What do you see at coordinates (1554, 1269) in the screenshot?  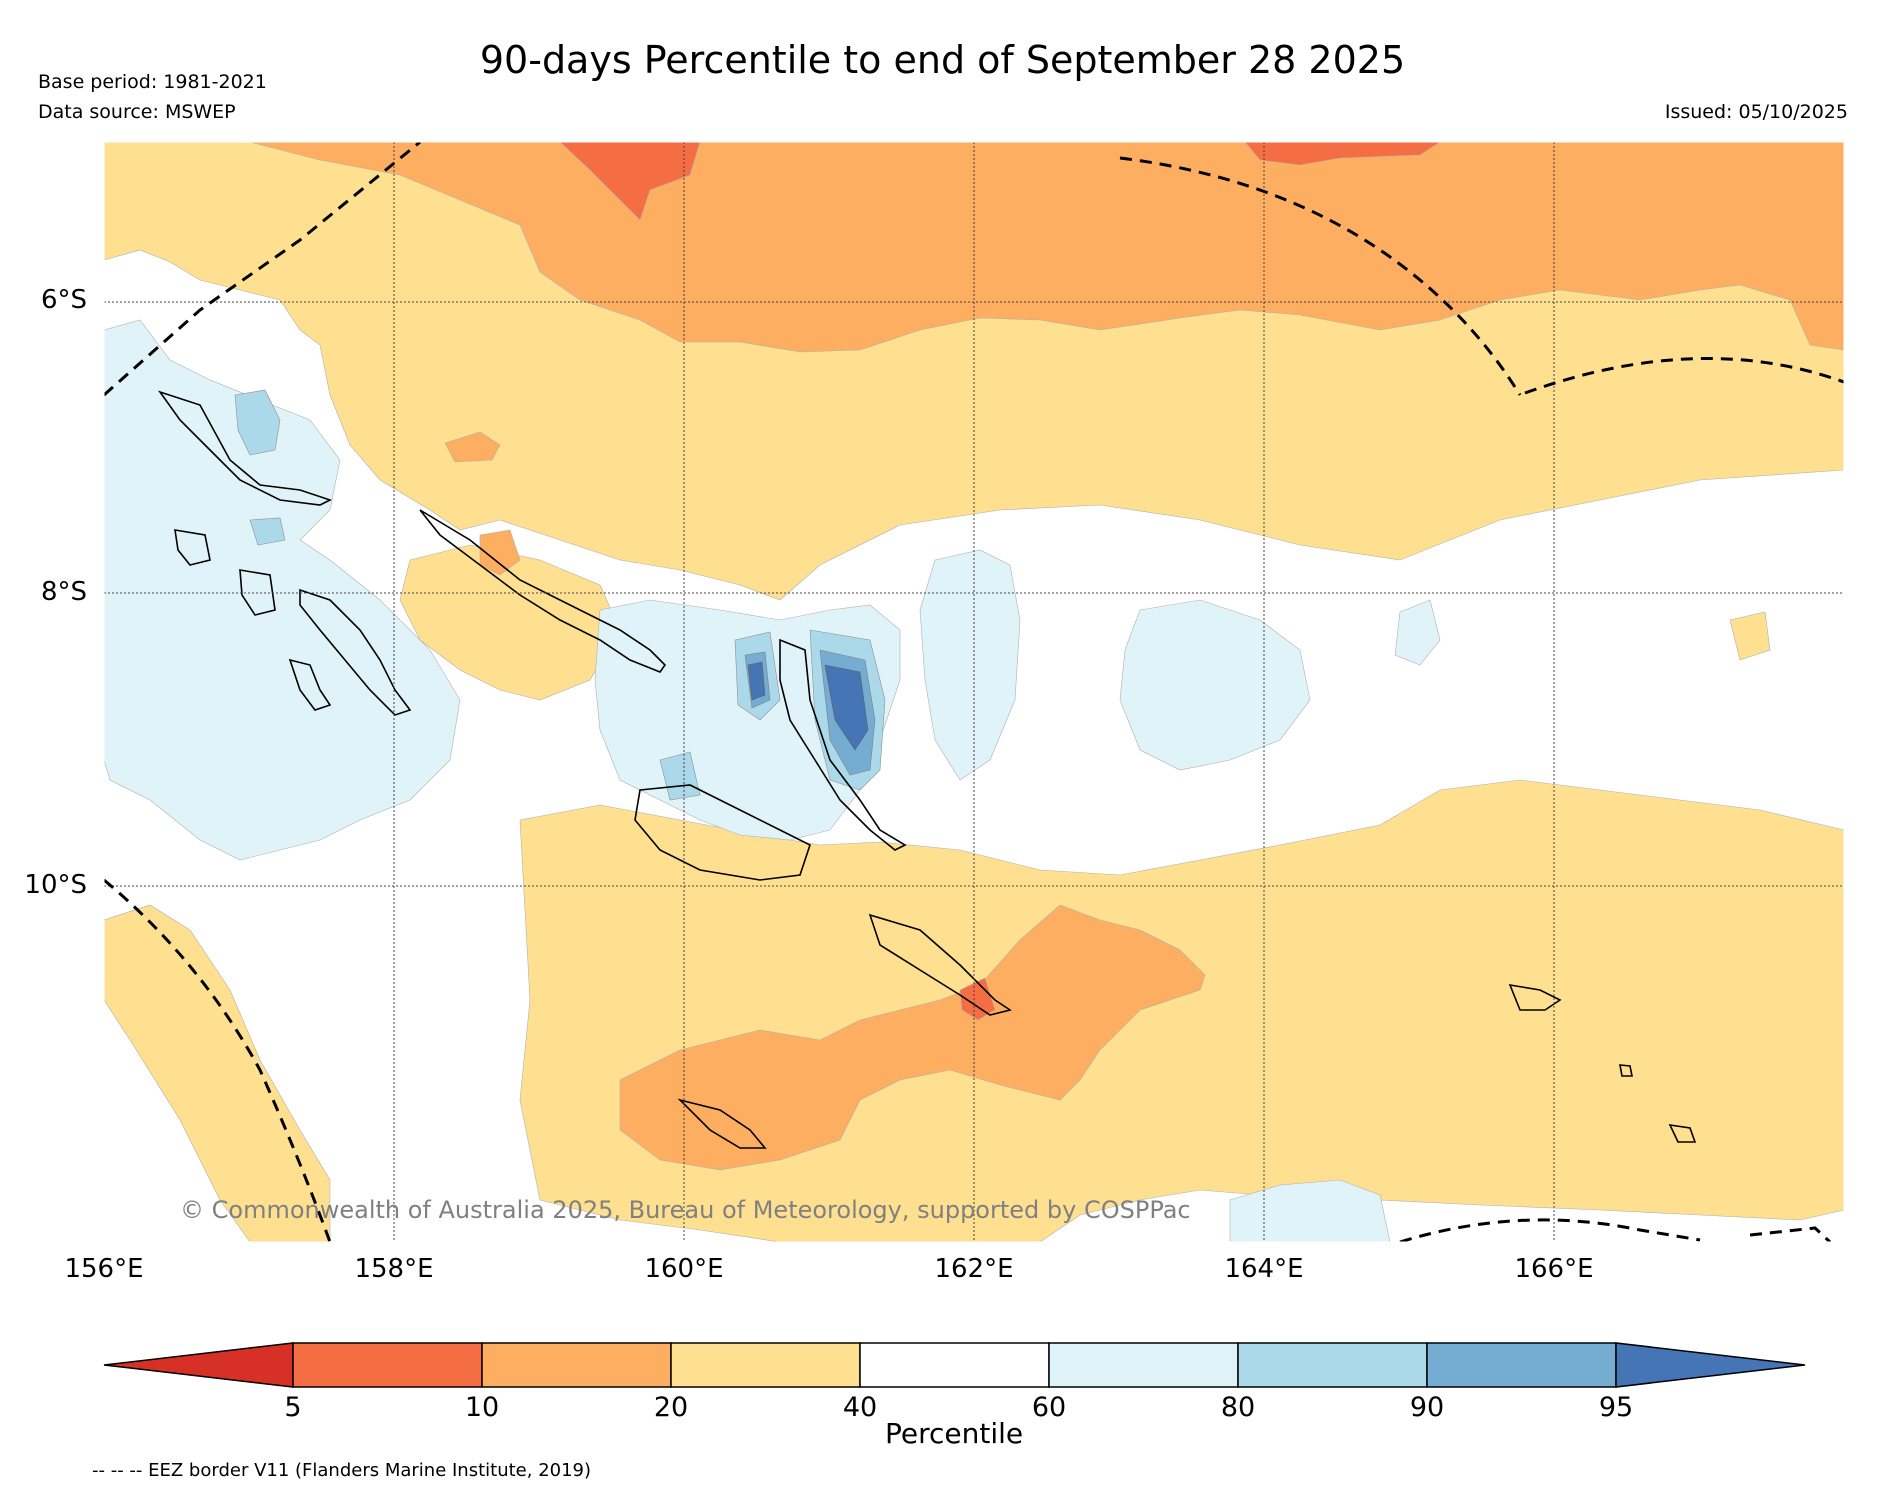 I see `lon-label-166e: 166°E` at bounding box center [1554, 1269].